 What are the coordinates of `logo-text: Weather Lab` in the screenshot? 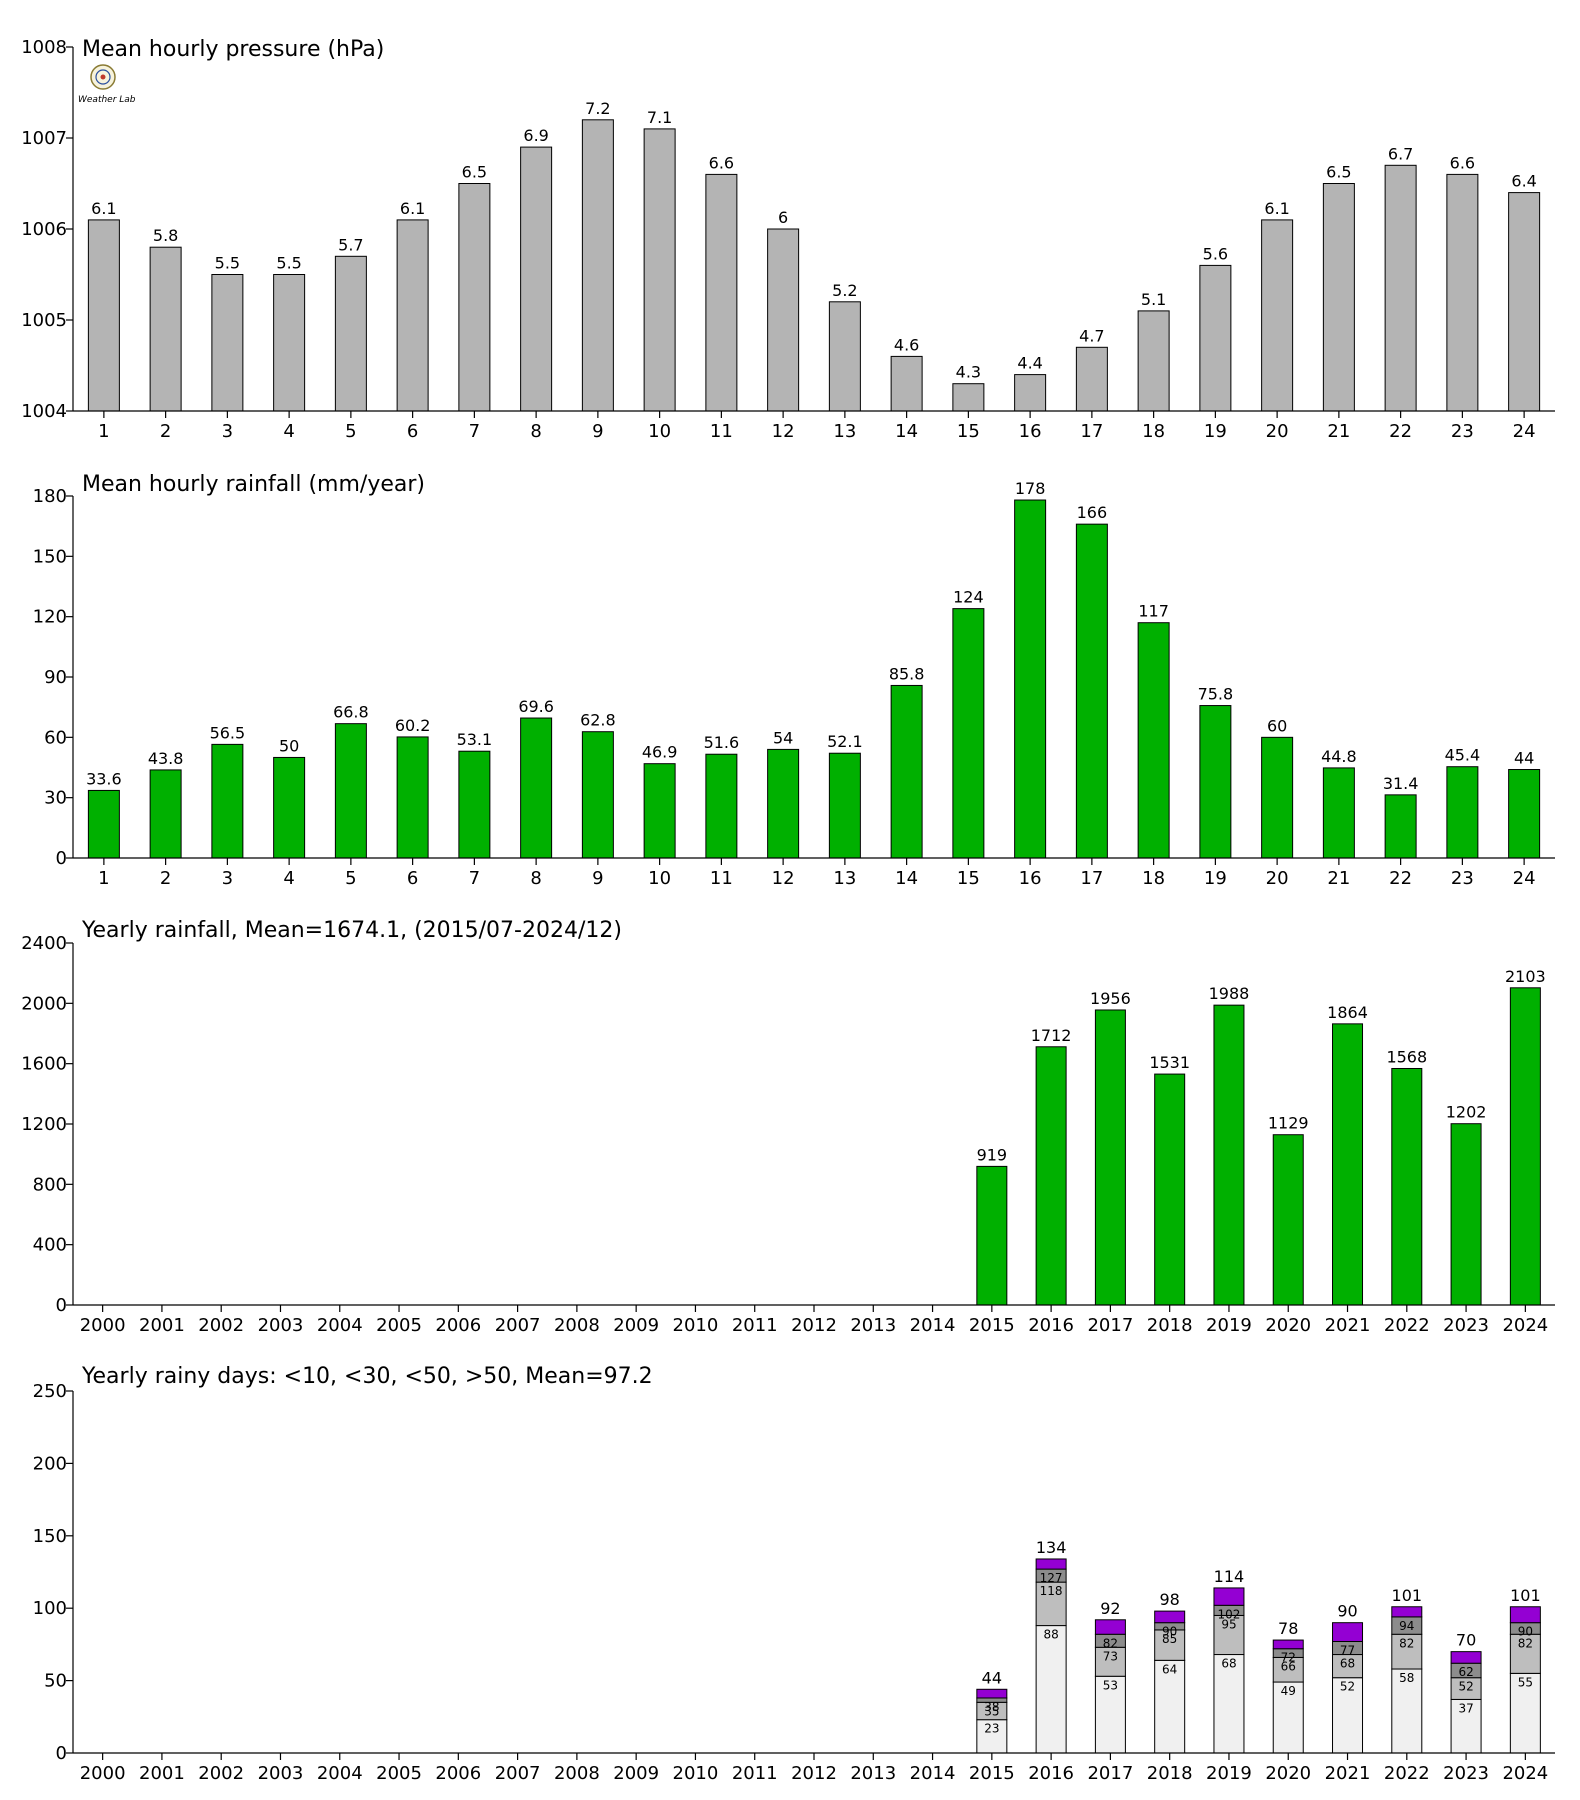 It's located at (107, 100).